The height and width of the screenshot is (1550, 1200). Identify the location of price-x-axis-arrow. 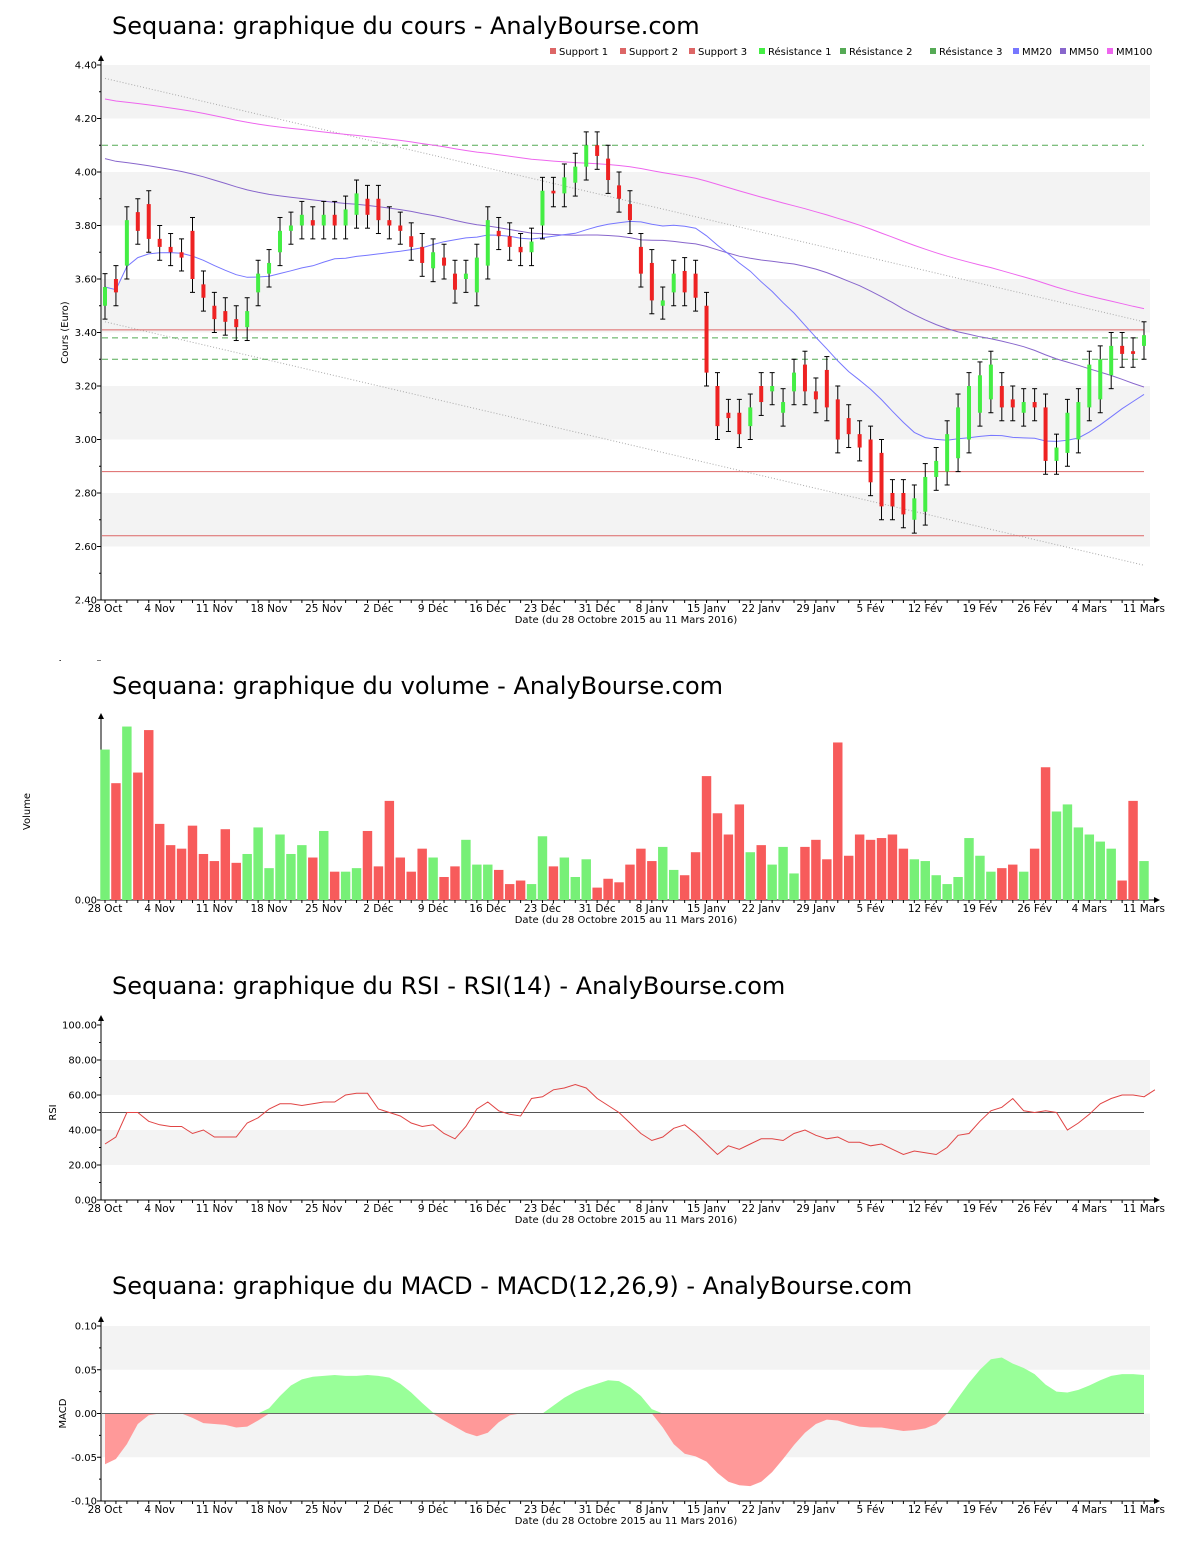
(1157, 600).